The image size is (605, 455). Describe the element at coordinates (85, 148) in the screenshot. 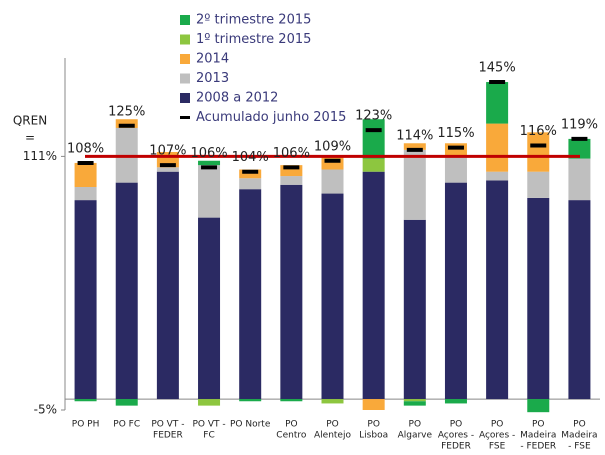

I see `data-label: 108%` at that location.